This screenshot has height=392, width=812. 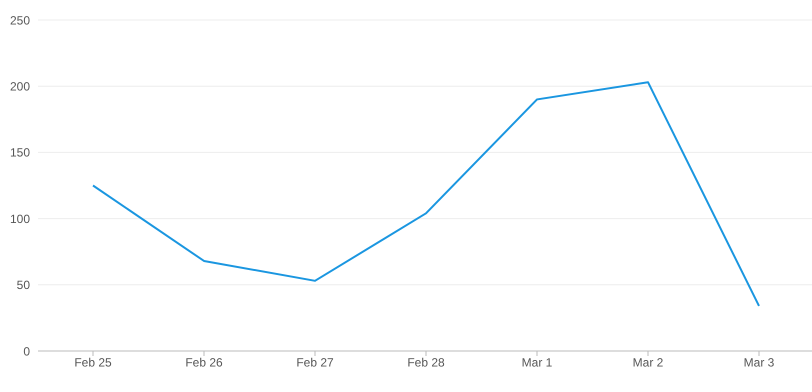 I want to click on x-tick-label: Feb 25, so click(x=93, y=363).